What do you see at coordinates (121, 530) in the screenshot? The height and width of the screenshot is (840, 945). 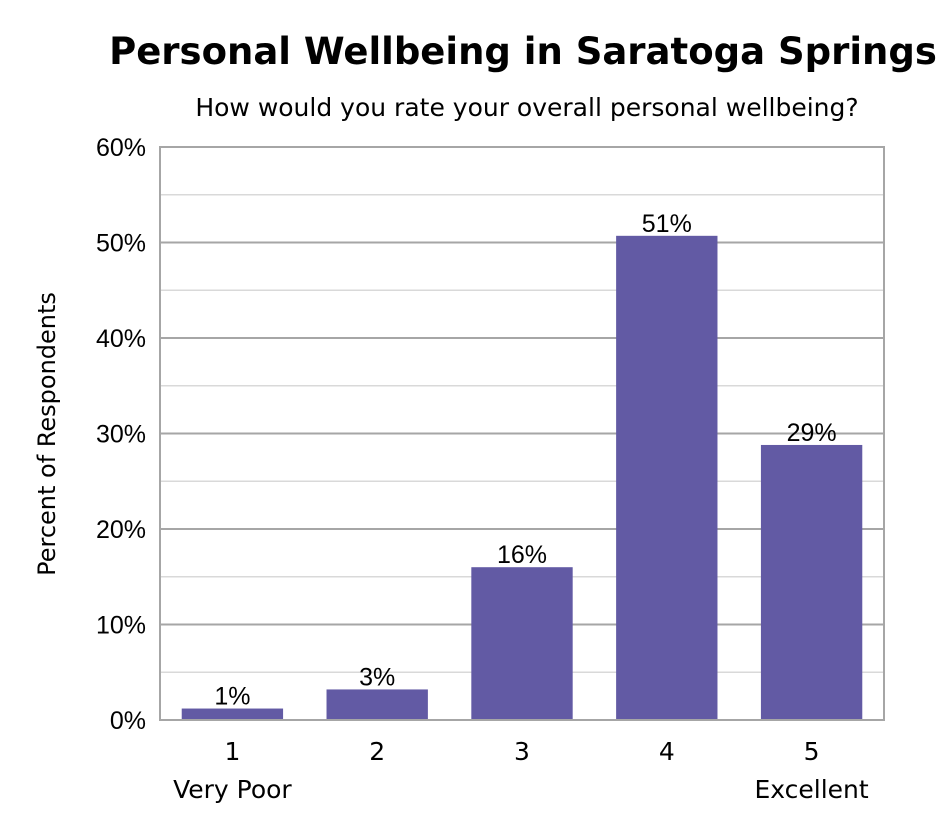 I see `y-tick-label: 20%` at bounding box center [121, 530].